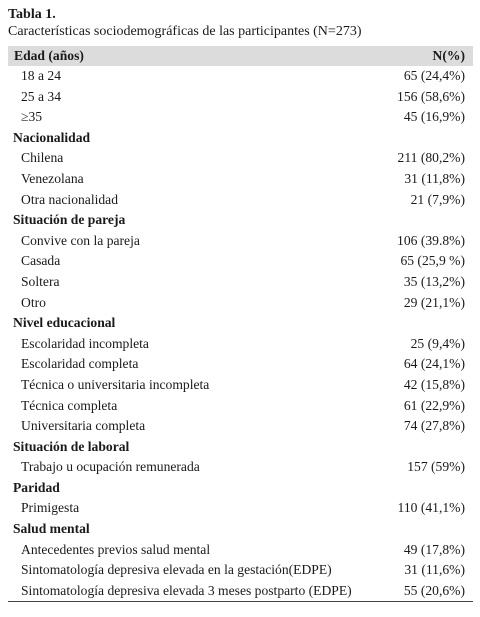 The image size is (480, 617). Describe the element at coordinates (41, 75) in the screenshot. I see `row-label: 18 a 24` at that location.